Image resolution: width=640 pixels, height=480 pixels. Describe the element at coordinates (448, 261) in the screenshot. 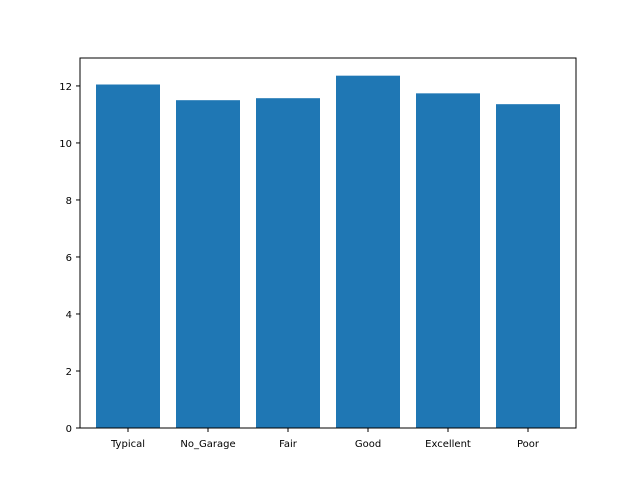

I see `bar-excellent` at that location.